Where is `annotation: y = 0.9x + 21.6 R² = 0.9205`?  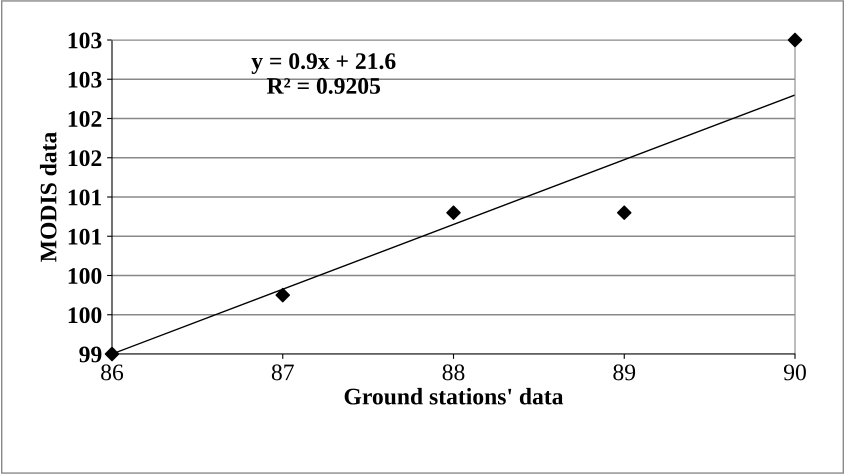 annotation: y = 0.9x + 21.6 R² = 0.9205 is located at coordinates (323, 73).